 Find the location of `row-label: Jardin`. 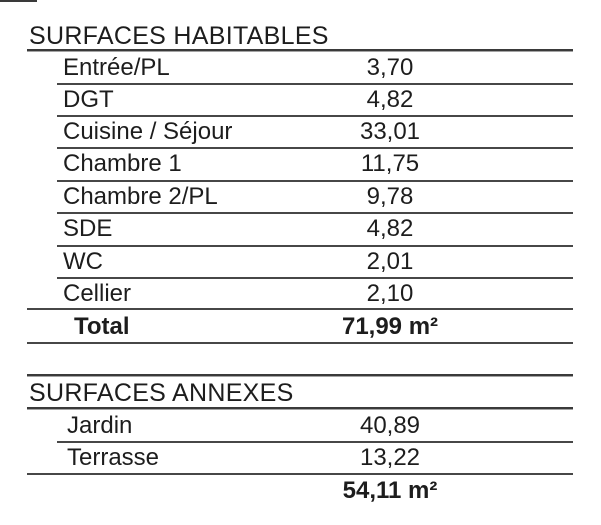

row-label: Jardin is located at coordinates (100, 425).